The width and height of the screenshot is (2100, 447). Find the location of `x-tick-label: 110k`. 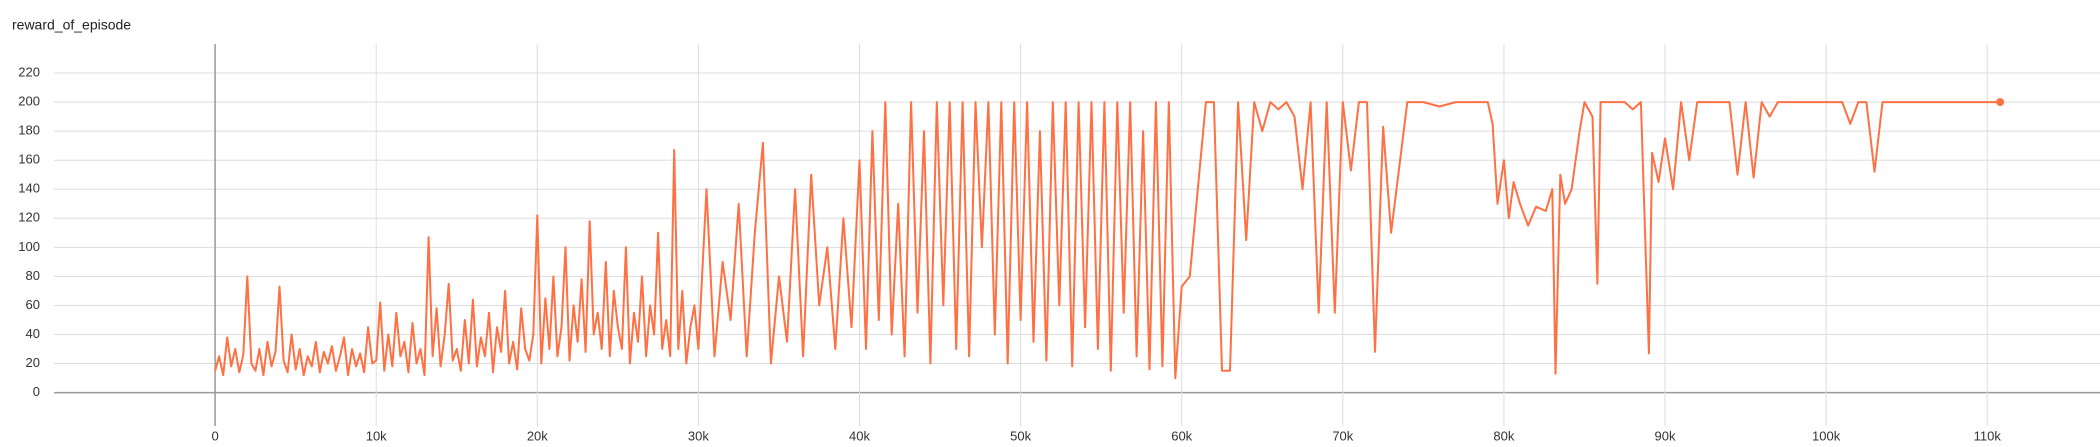

x-tick-label: 110k is located at coordinates (1988, 435).